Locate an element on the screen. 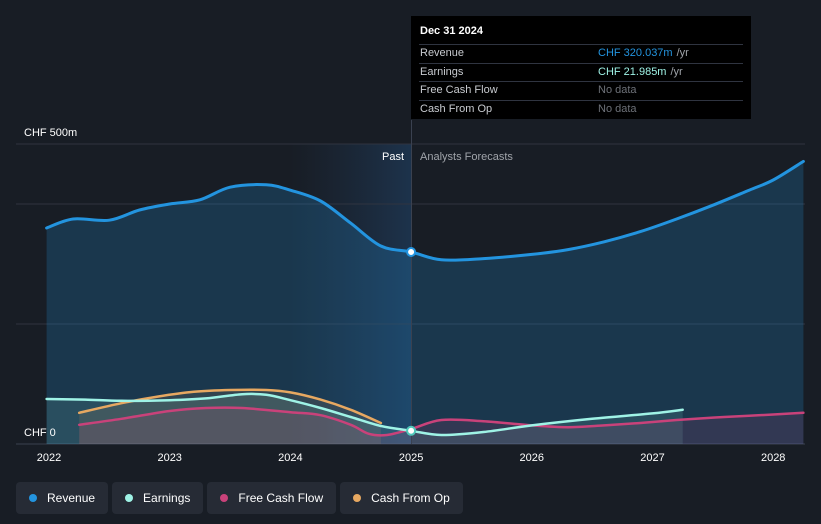  legend-item-free-cash-flow: Free Cash Flow is located at coordinates (272, 498).